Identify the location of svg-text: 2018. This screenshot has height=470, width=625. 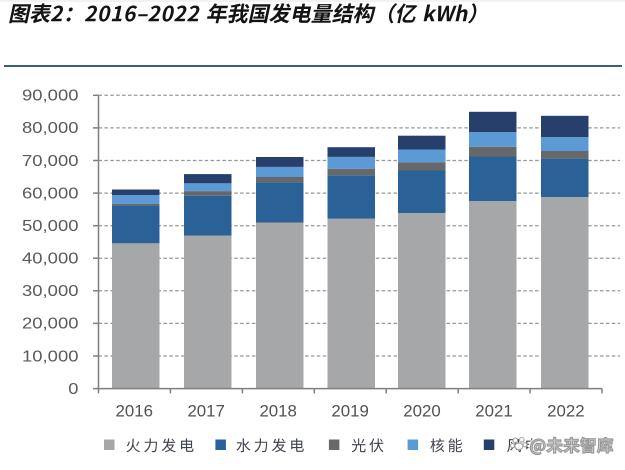
(278, 411).